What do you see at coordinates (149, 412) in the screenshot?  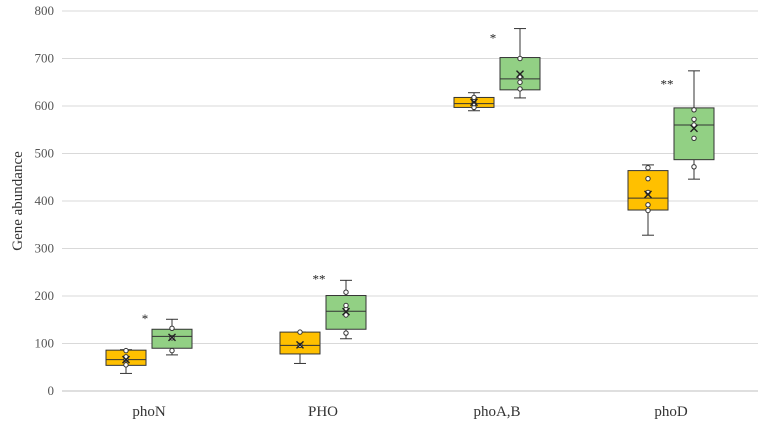 I see `x-category-label: phoN` at bounding box center [149, 412].